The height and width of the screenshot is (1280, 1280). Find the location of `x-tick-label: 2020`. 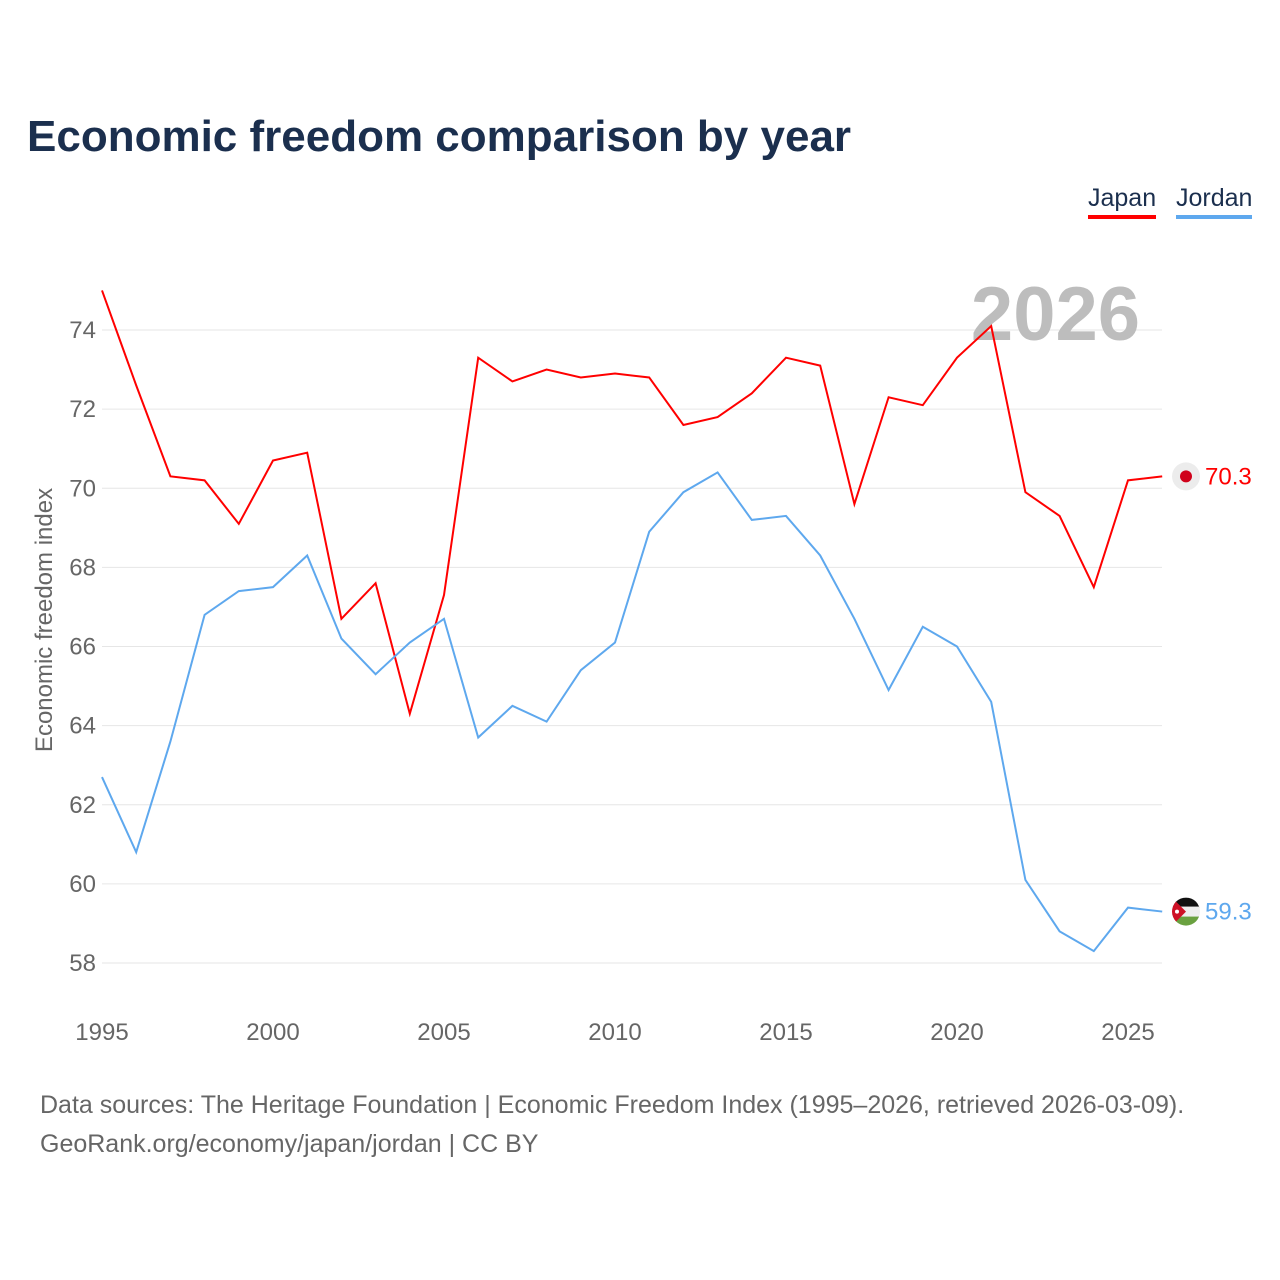

x-tick-label: 2020 is located at coordinates (956, 1032).